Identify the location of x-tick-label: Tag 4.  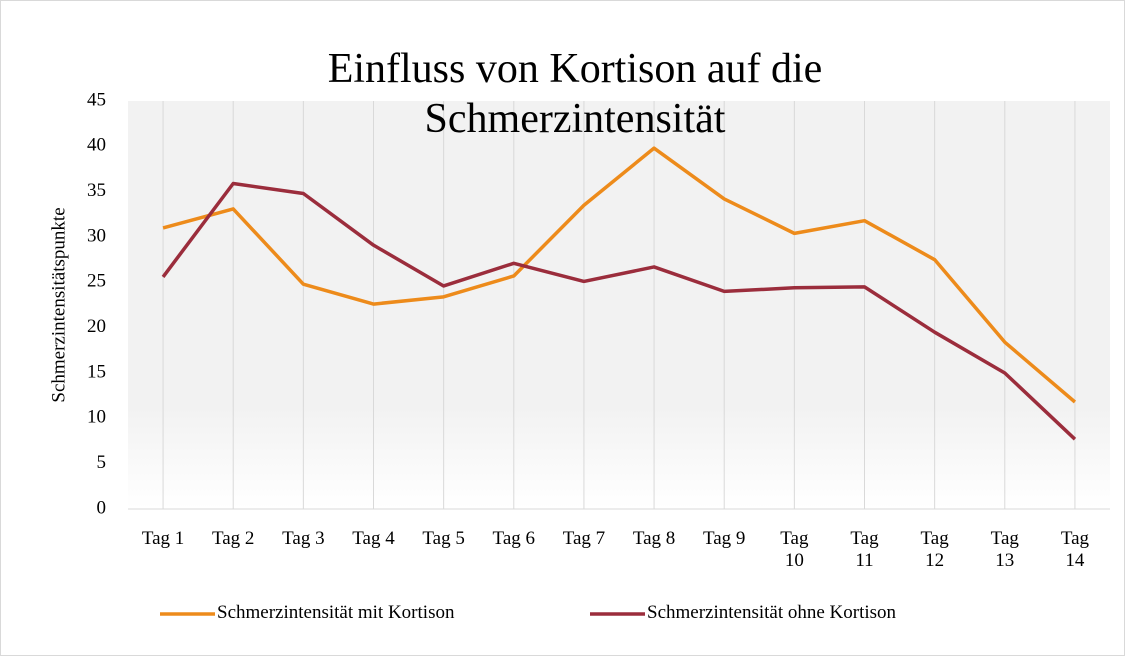
(373, 538).